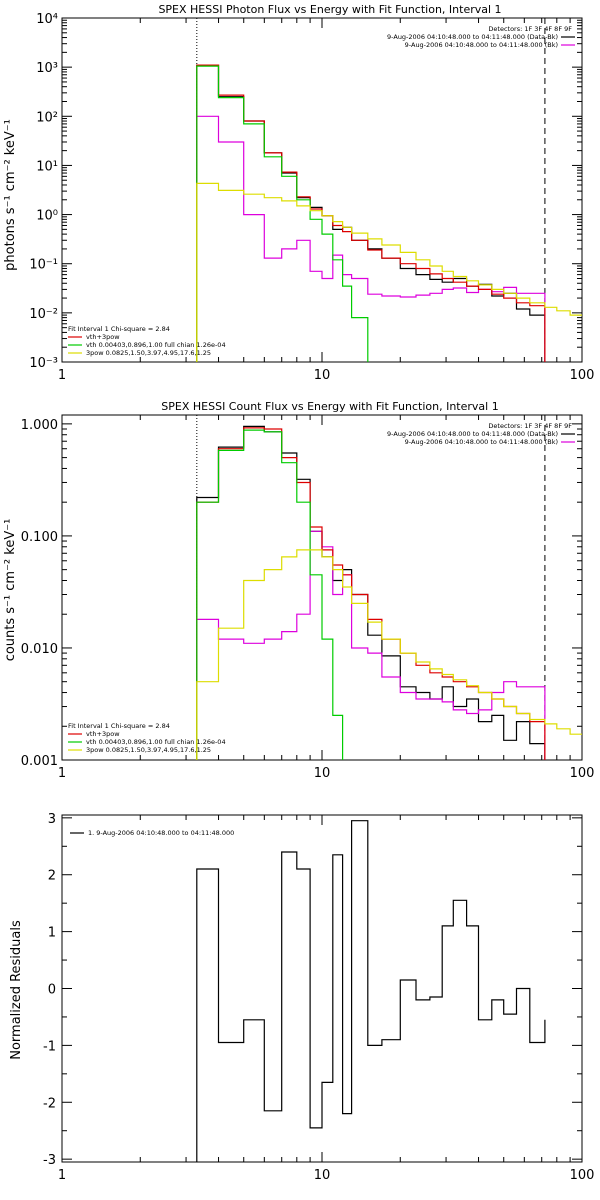  What do you see at coordinates (530, 29) in the screenshot?
I see `photon-flux-detectors-label: Detectors: 1F 3F 4F 8F 9F` at bounding box center [530, 29].